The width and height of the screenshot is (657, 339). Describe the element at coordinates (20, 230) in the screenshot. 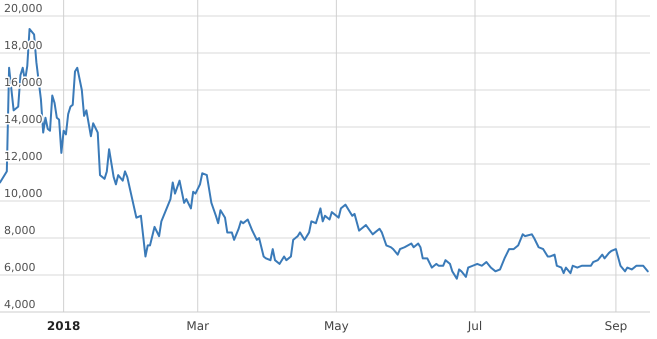

I see `y-tick-label: 8,000` at that location.